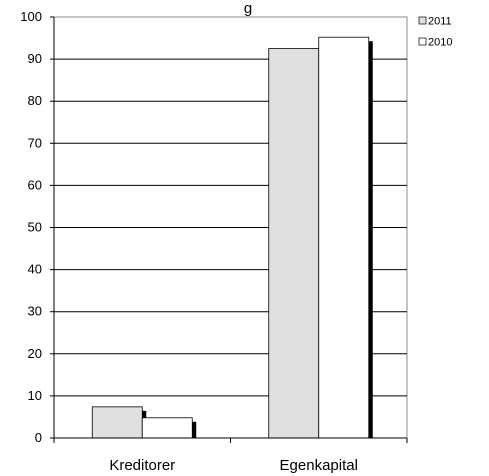 The height and width of the screenshot is (476, 489). What do you see at coordinates (440, 22) in the screenshot?
I see `legend-label-2011: 2011` at bounding box center [440, 22].